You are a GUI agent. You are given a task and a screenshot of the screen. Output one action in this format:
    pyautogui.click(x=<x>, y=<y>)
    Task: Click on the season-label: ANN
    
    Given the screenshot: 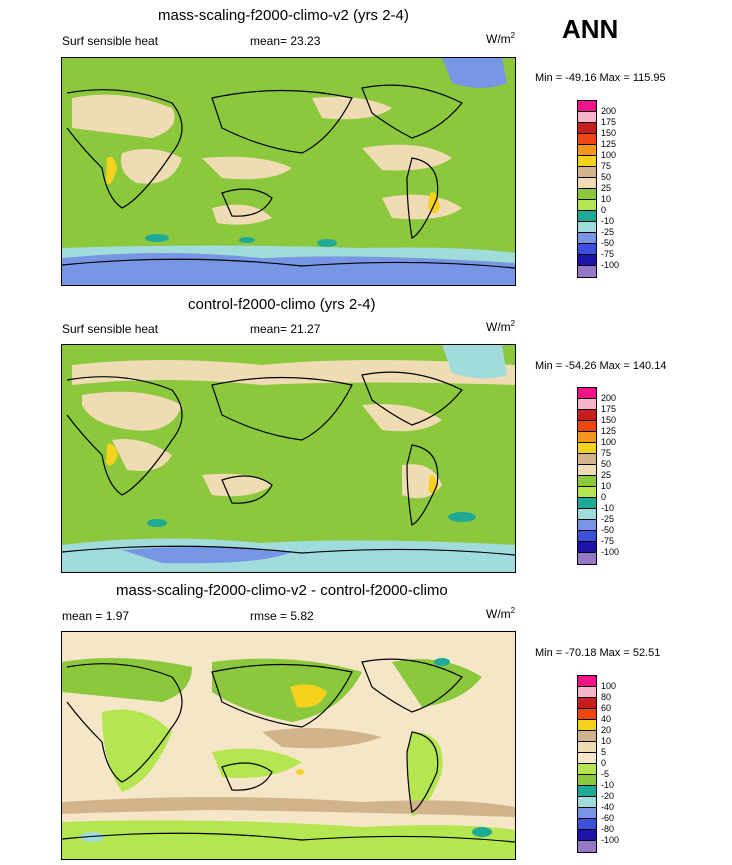 What is the action you would take?
    pyautogui.click(x=590, y=29)
    